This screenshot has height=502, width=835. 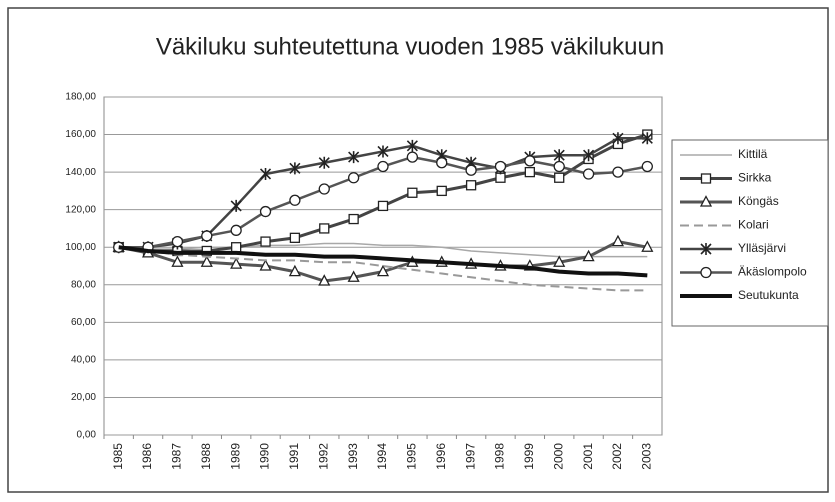 I want to click on y-tick-label: 60,00, so click(x=83, y=322).